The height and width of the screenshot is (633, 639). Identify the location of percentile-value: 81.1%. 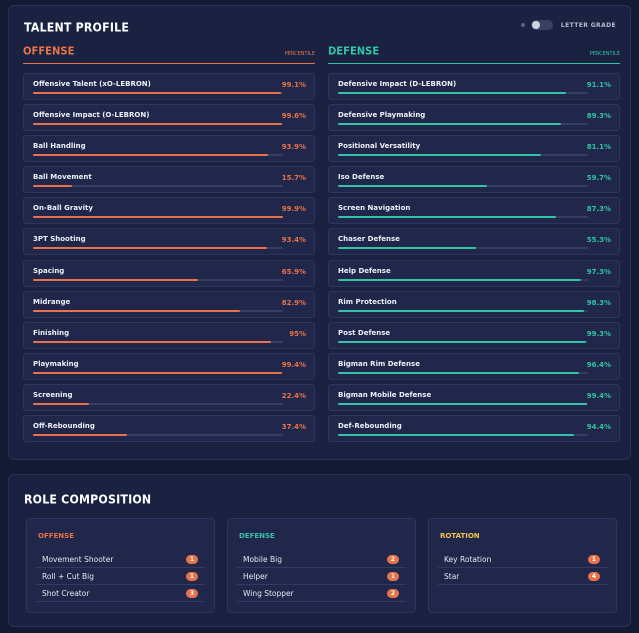
(598, 147).